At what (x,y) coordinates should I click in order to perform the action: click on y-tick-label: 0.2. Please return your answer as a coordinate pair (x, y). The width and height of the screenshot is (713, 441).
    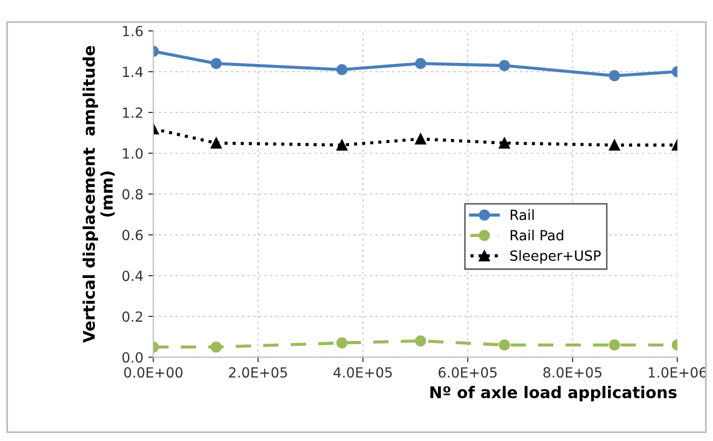
    Looking at the image, I should click on (132, 316).